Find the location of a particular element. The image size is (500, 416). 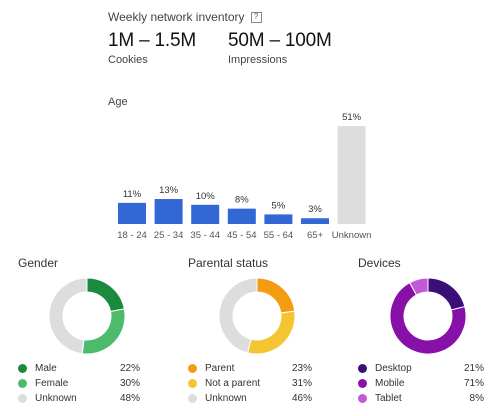

parental-status-title: Parental status is located at coordinates (228, 263).